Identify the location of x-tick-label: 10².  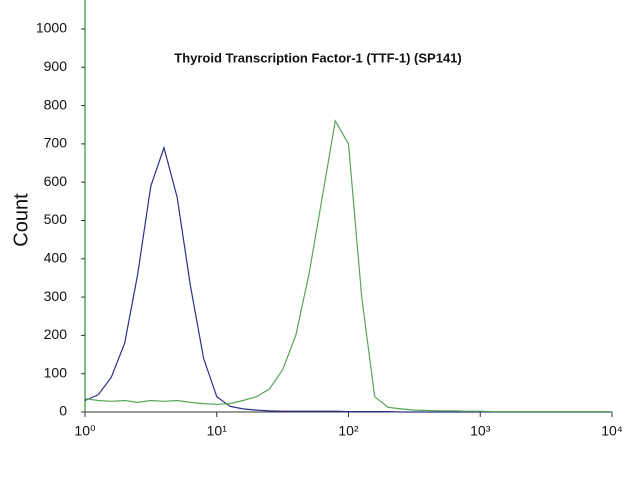
(348, 431).